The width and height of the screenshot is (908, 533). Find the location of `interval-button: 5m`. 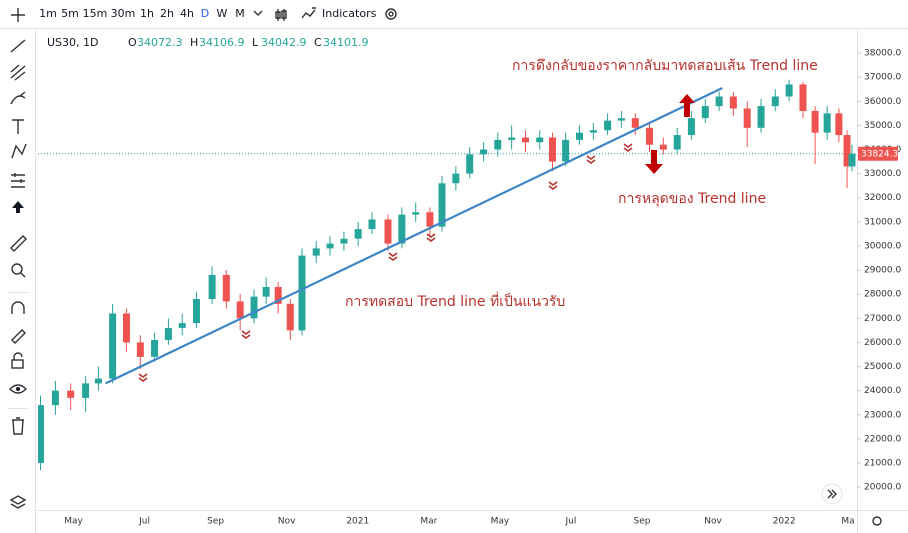

interval-button: 5m is located at coordinates (70, 13).